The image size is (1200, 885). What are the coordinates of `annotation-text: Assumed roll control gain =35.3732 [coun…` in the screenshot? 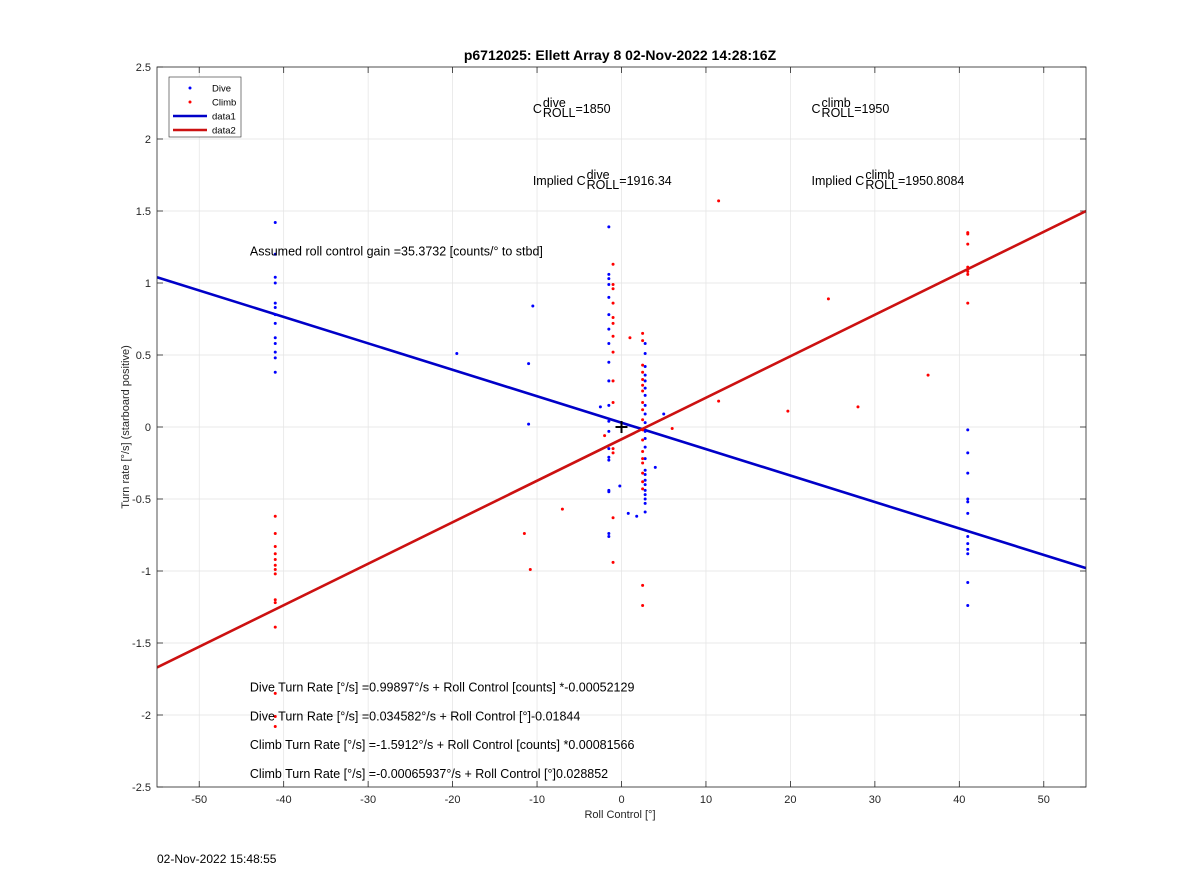 It's located at (396, 251).